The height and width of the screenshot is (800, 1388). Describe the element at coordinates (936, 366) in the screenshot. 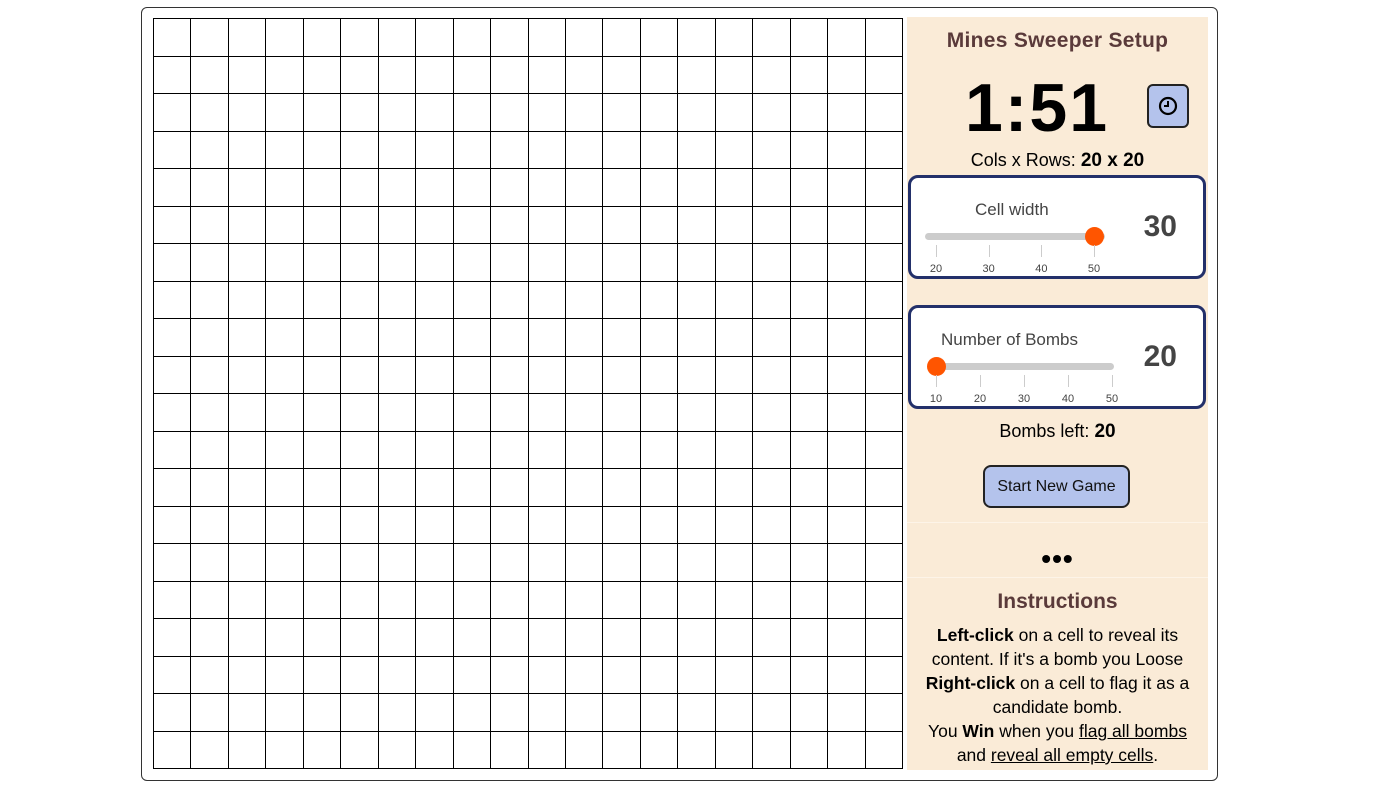

I see `bombs-slider-thumb` at that location.